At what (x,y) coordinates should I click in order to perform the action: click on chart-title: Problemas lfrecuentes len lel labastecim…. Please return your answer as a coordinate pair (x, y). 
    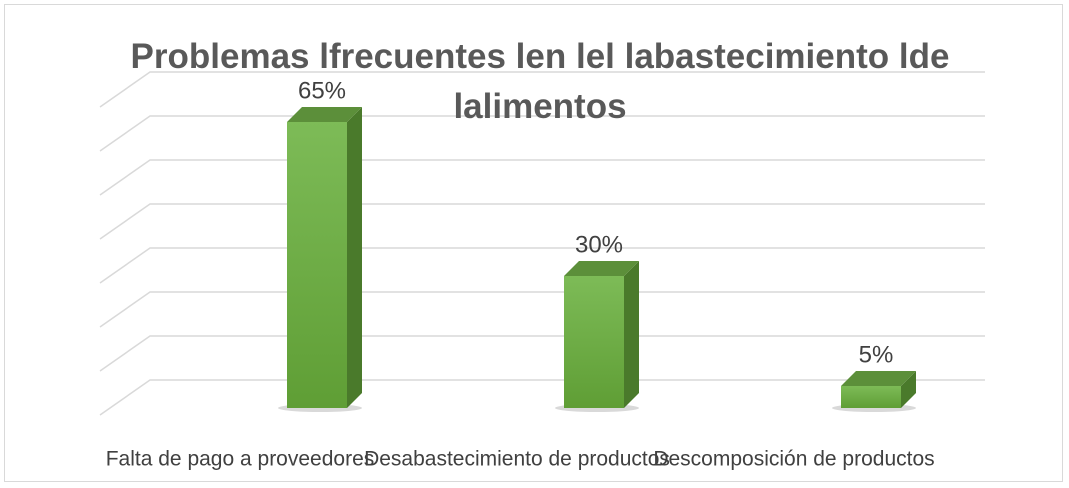
    Looking at the image, I should click on (540, 81).